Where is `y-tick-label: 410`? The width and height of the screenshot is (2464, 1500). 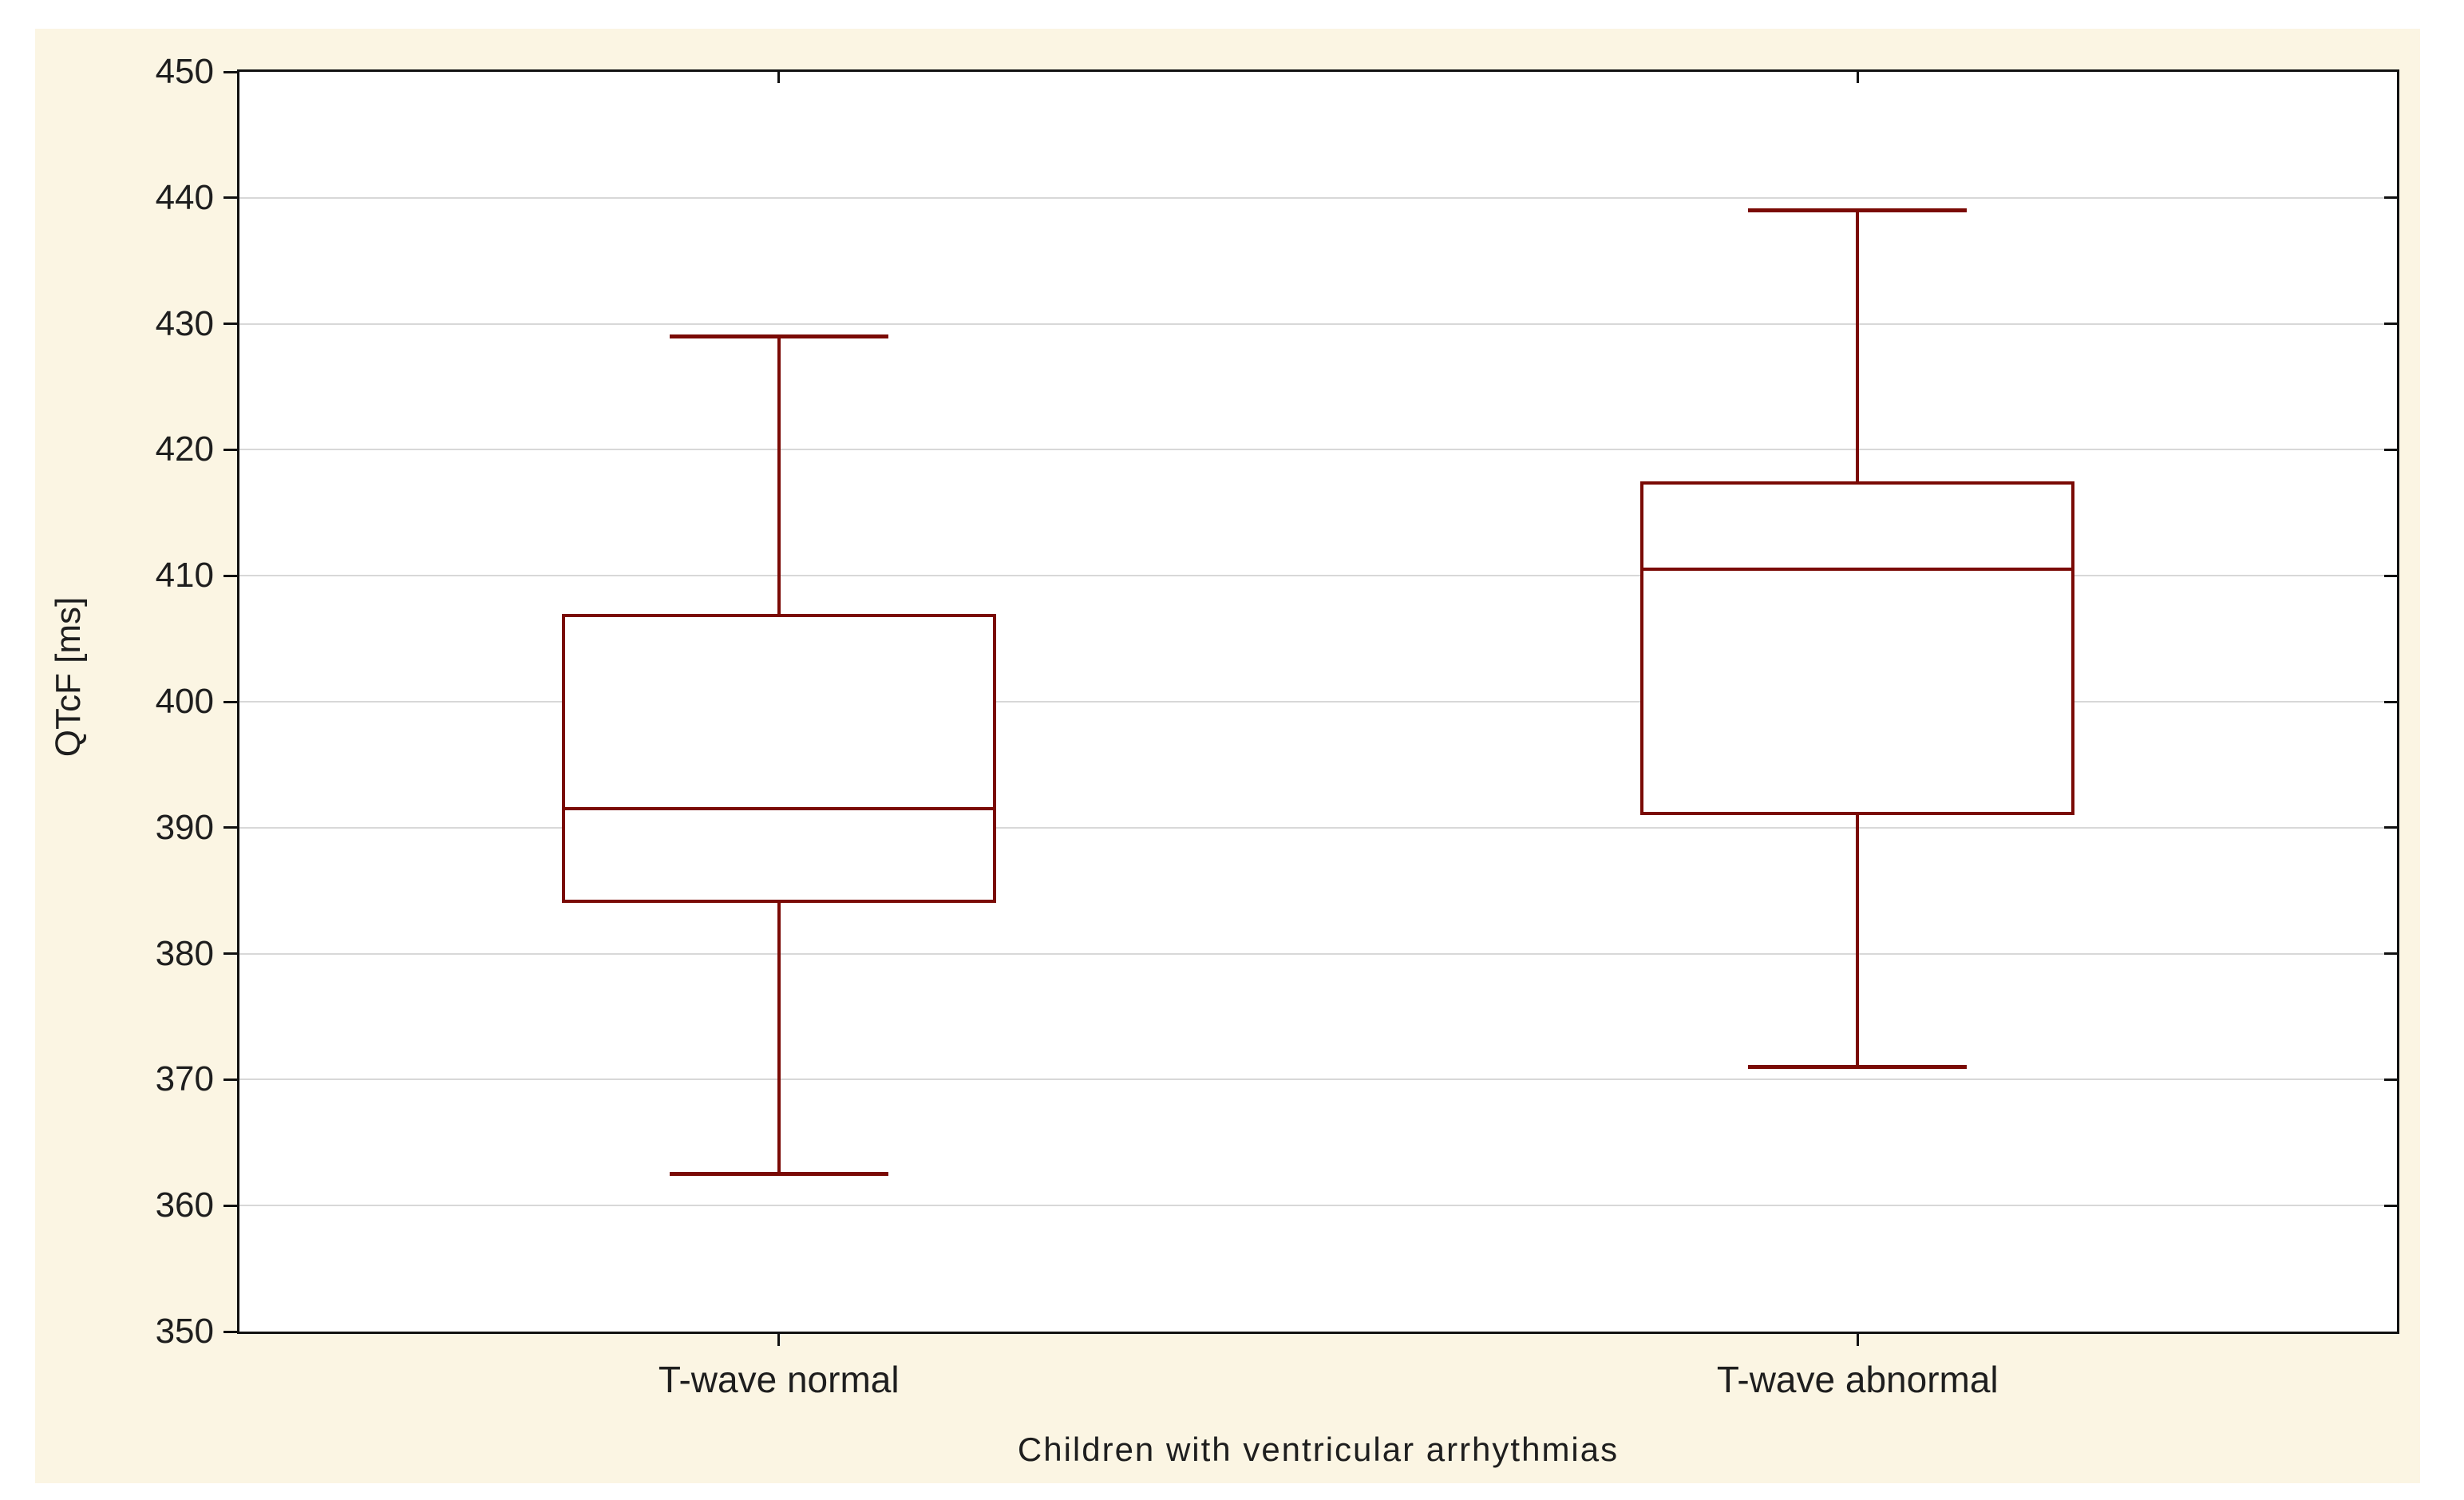 y-tick-label: 410 is located at coordinates (185, 576).